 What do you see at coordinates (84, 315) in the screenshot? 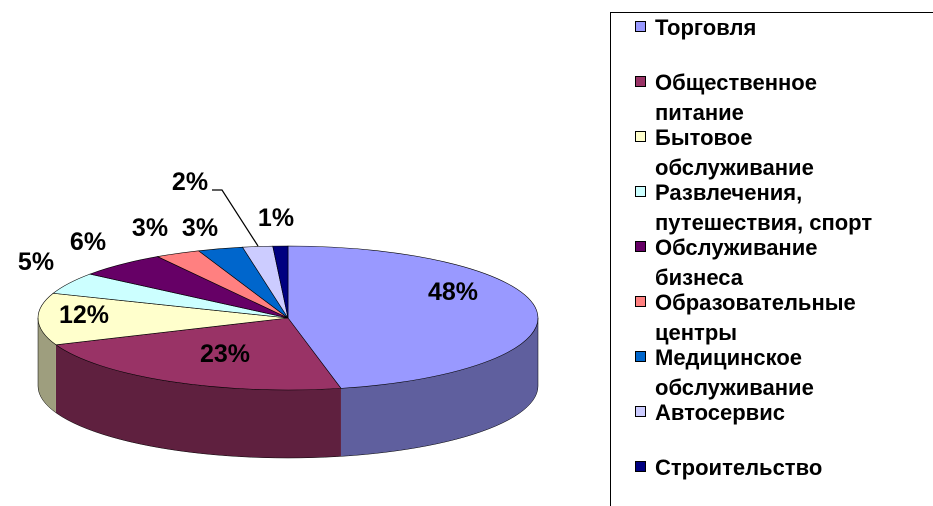
I see `value-label-3: 12%` at bounding box center [84, 315].